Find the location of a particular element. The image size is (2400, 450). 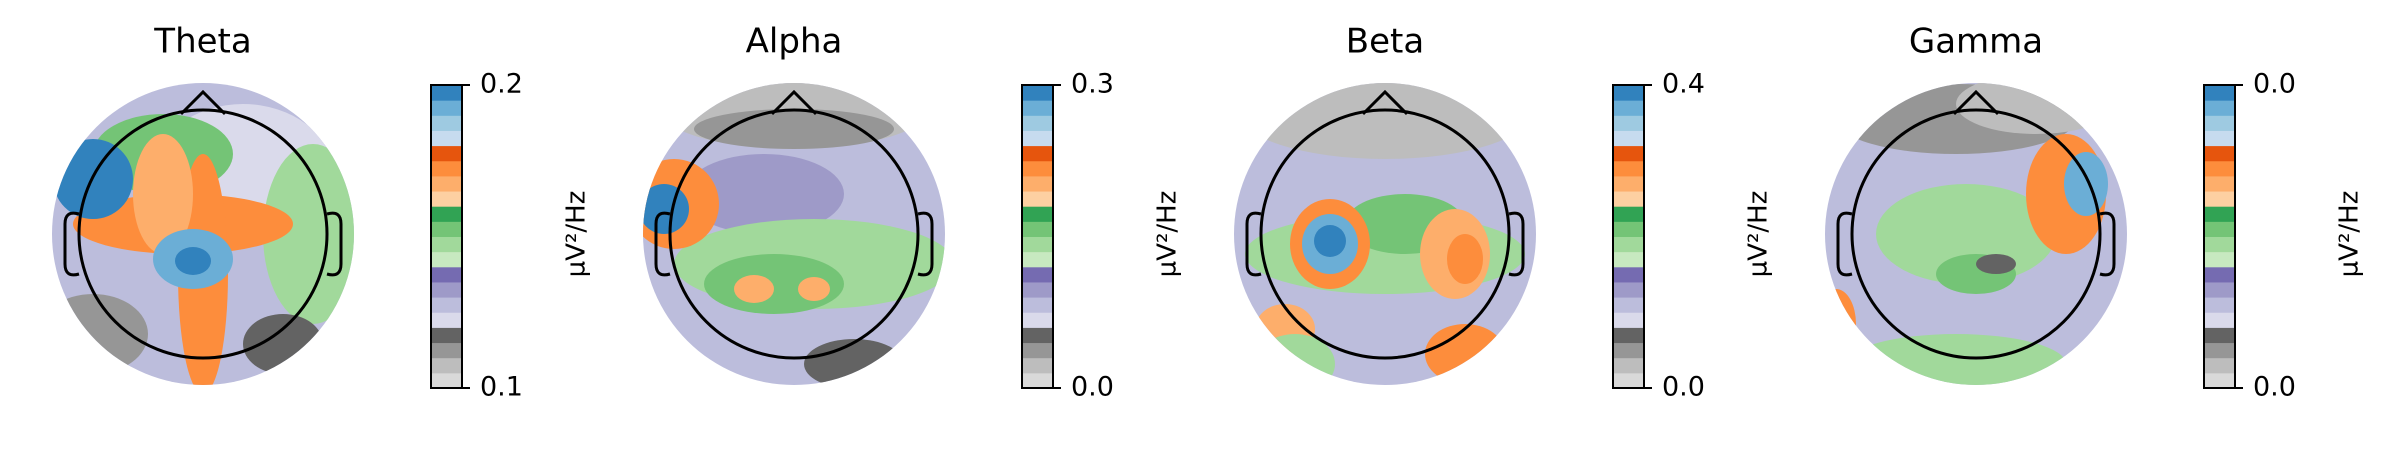

panel-title: Alpha is located at coordinates (794, 42).